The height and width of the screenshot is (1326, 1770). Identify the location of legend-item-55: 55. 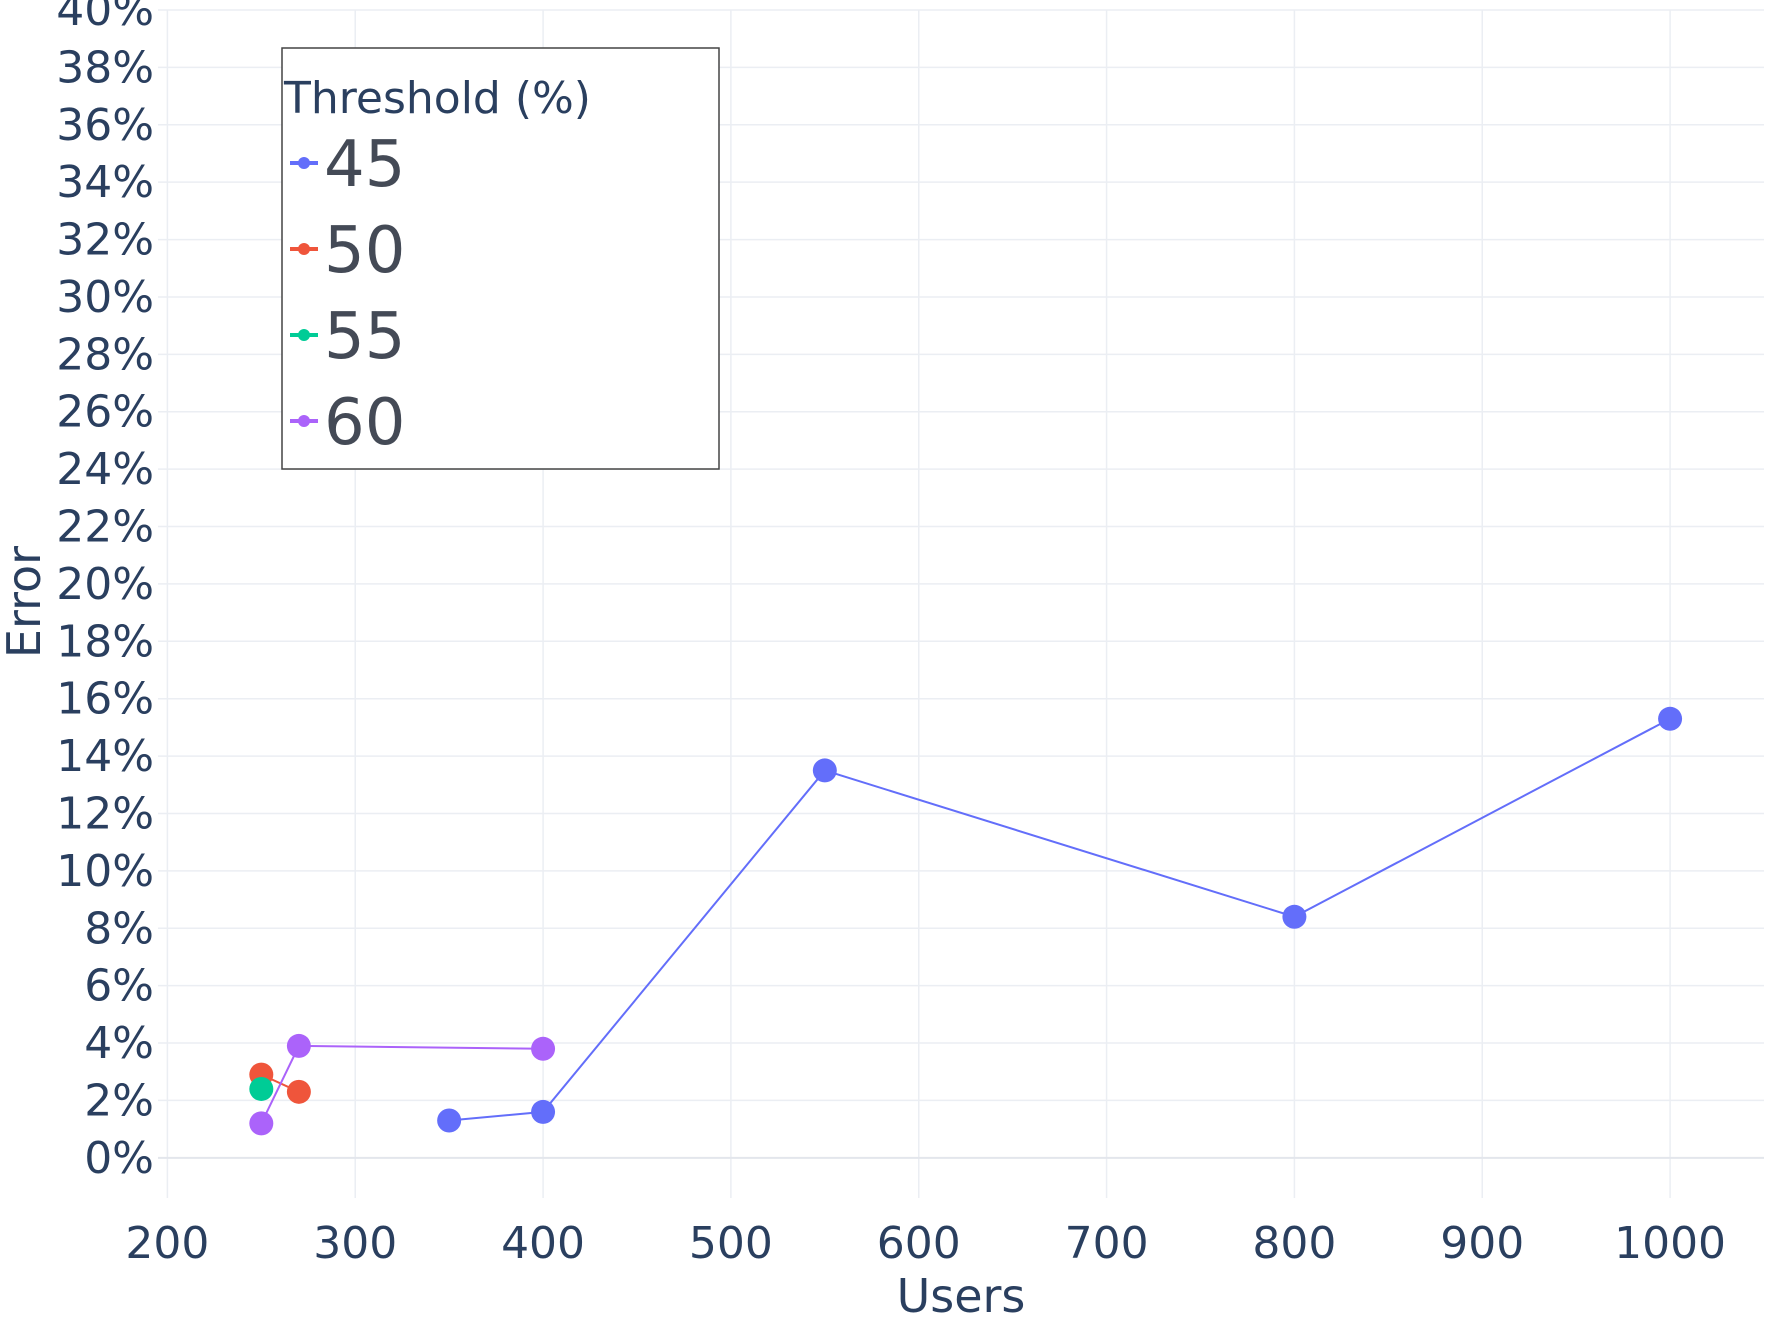
(347, 337).